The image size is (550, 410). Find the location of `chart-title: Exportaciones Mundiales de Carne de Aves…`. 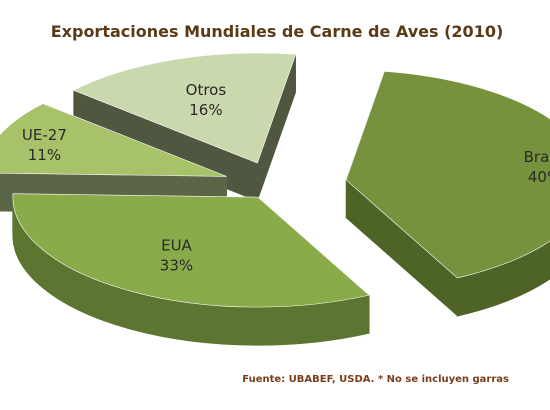

chart-title: Exportaciones Mundiales de Carne de Aves… is located at coordinates (277, 31).